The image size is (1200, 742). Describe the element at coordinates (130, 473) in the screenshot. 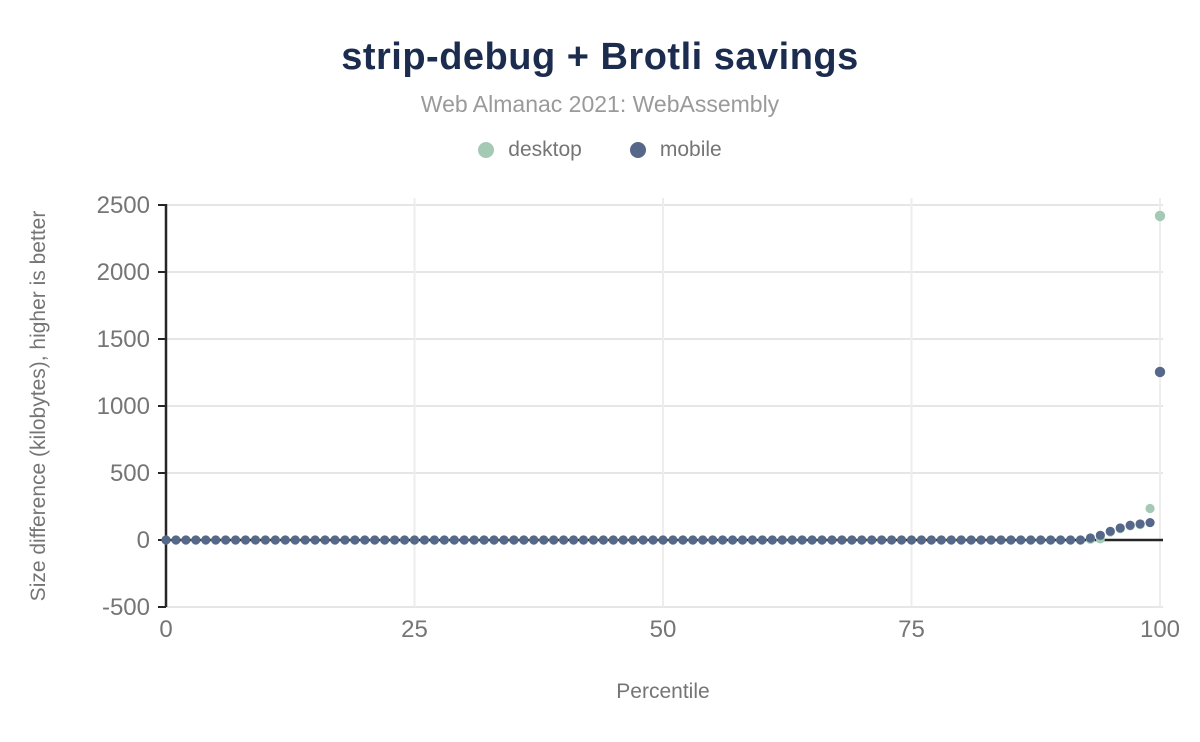

I see `y-tick-label: 500` at that location.